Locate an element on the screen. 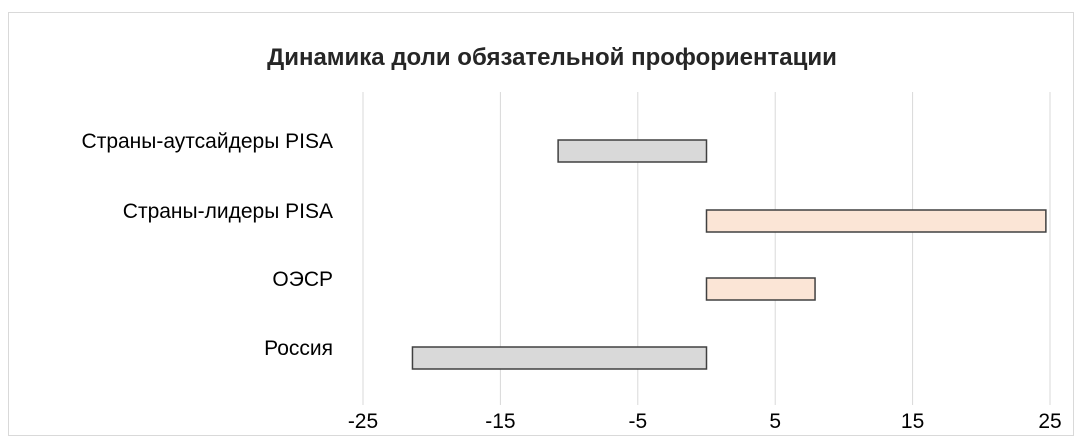 Image resolution: width=1081 pixels, height=441 pixels. category-label: Страны-лидеры PISA is located at coordinates (228, 211).